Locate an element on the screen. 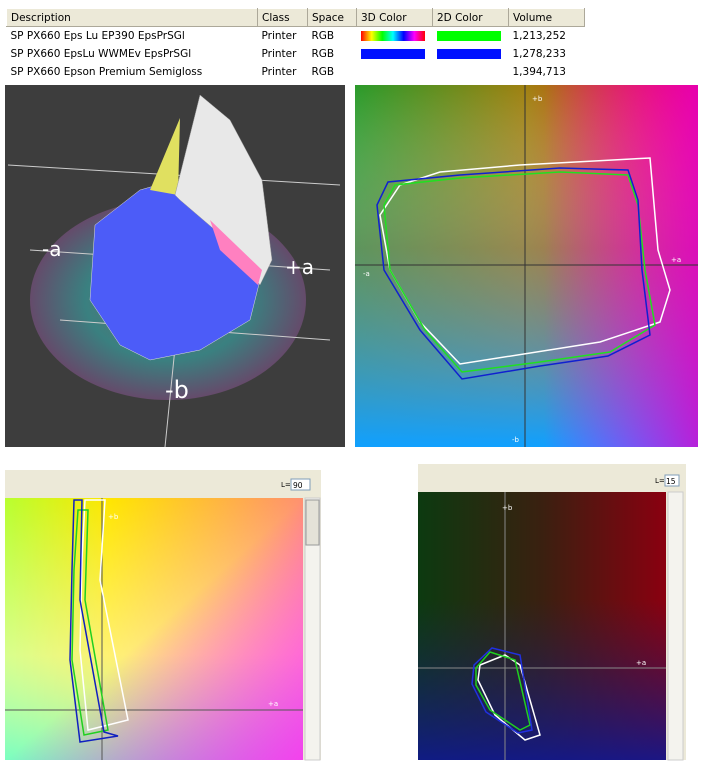 Image resolution: width=708 pixels, height=766 pixels. l-value: 15 is located at coordinates (671, 481).